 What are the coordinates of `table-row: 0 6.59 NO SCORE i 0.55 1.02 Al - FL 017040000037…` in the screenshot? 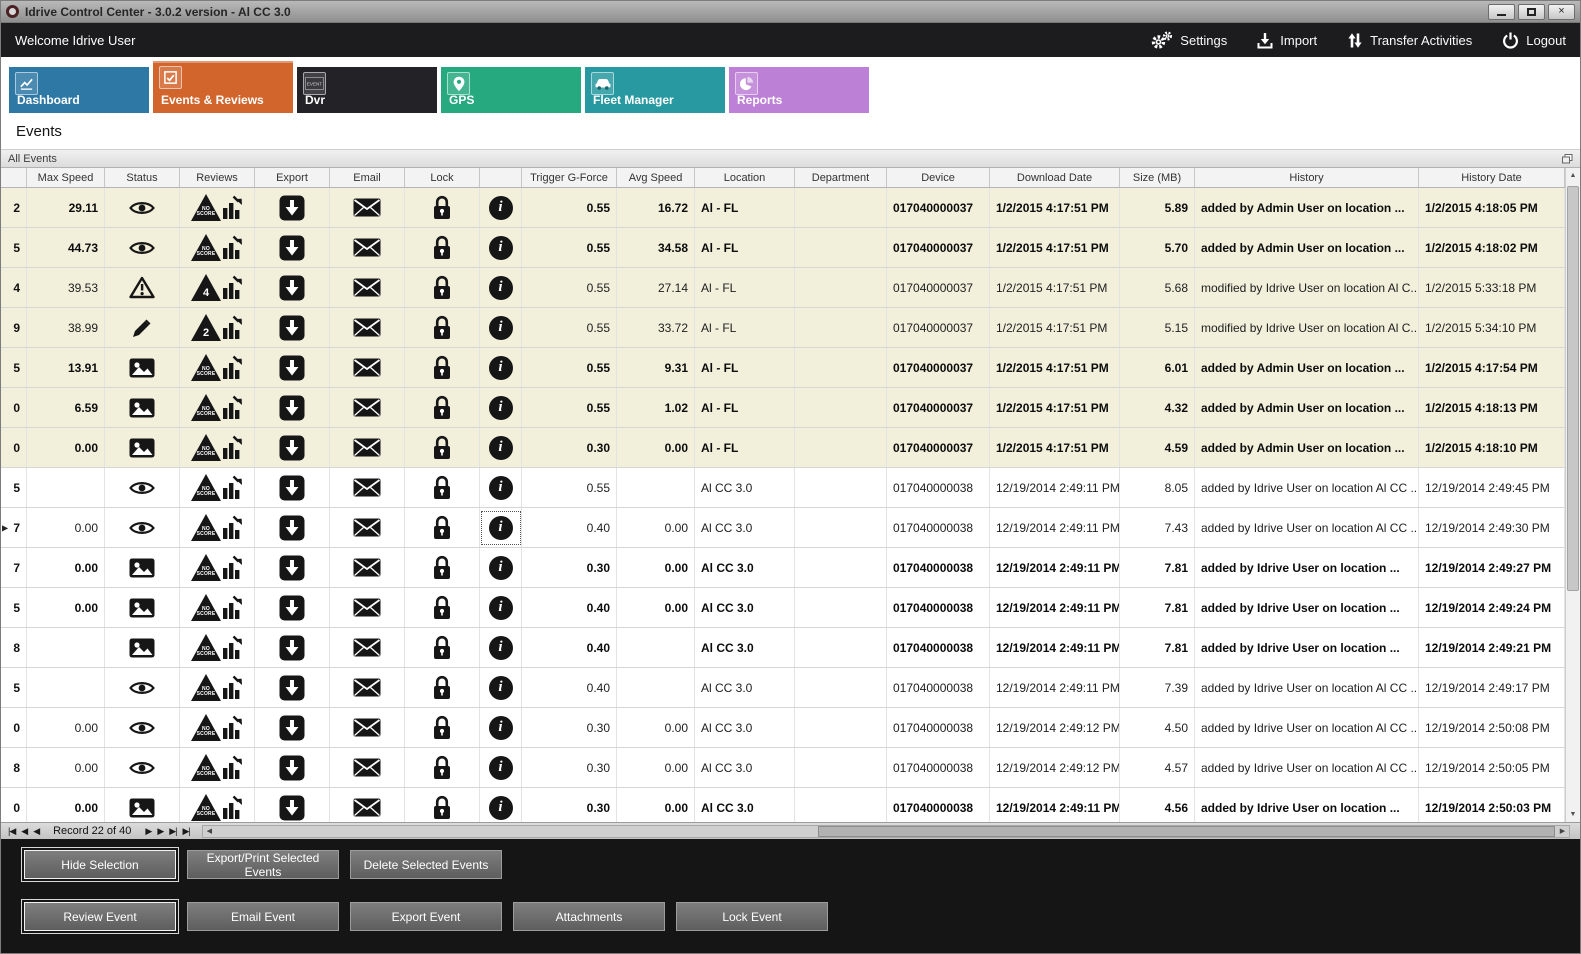 It's located at (783, 408).